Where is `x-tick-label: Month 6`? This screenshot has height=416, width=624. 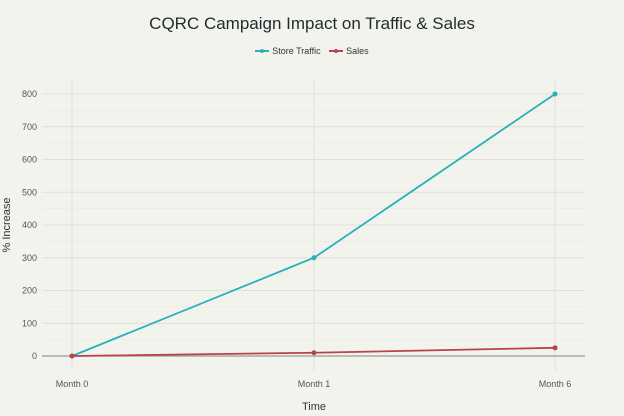
x-tick-label: Month 6 is located at coordinates (555, 384).